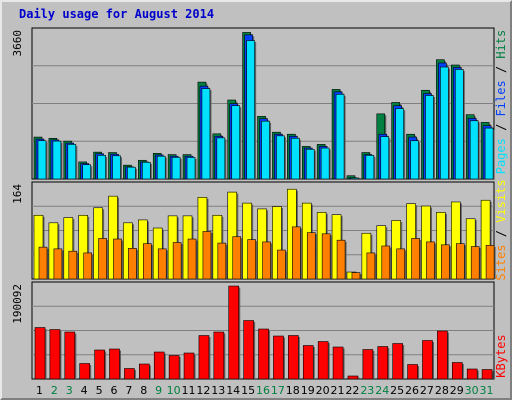 This screenshot has height=402, width=512. What do you see at coordinates (17, 43) in the screenshot?
I see `traffic-ymax-label: 3660` at bounding box center [17, 43].